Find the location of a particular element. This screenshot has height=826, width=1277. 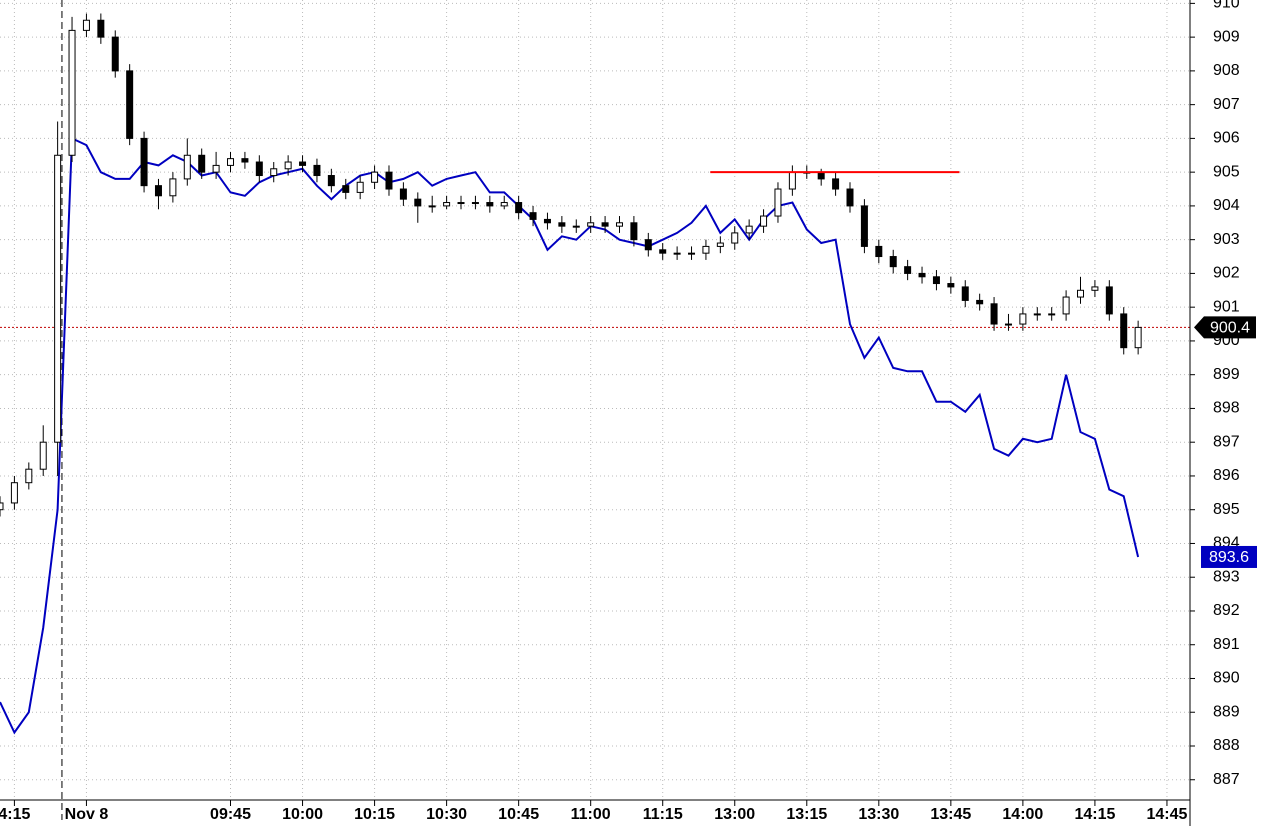

y-tick-label: 909 is located at coordinates (1226, 36).